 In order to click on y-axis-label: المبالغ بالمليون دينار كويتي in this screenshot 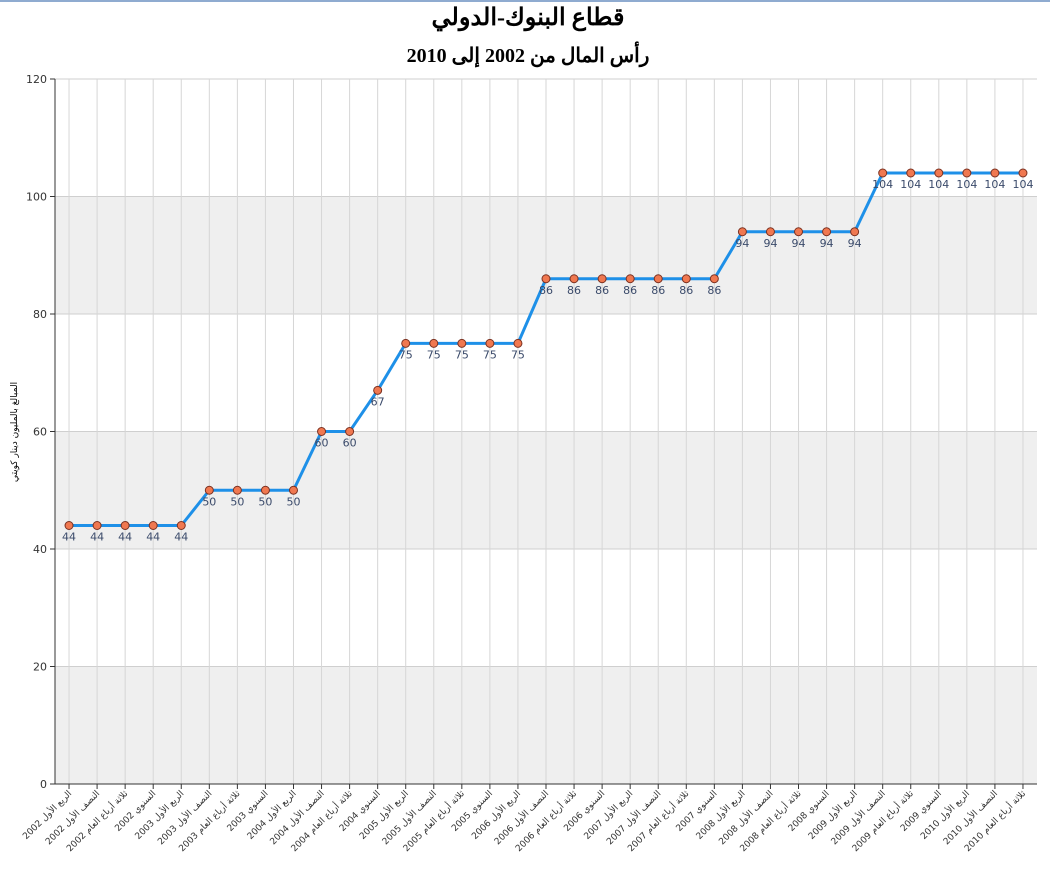, I will do `click(15, 432)`.